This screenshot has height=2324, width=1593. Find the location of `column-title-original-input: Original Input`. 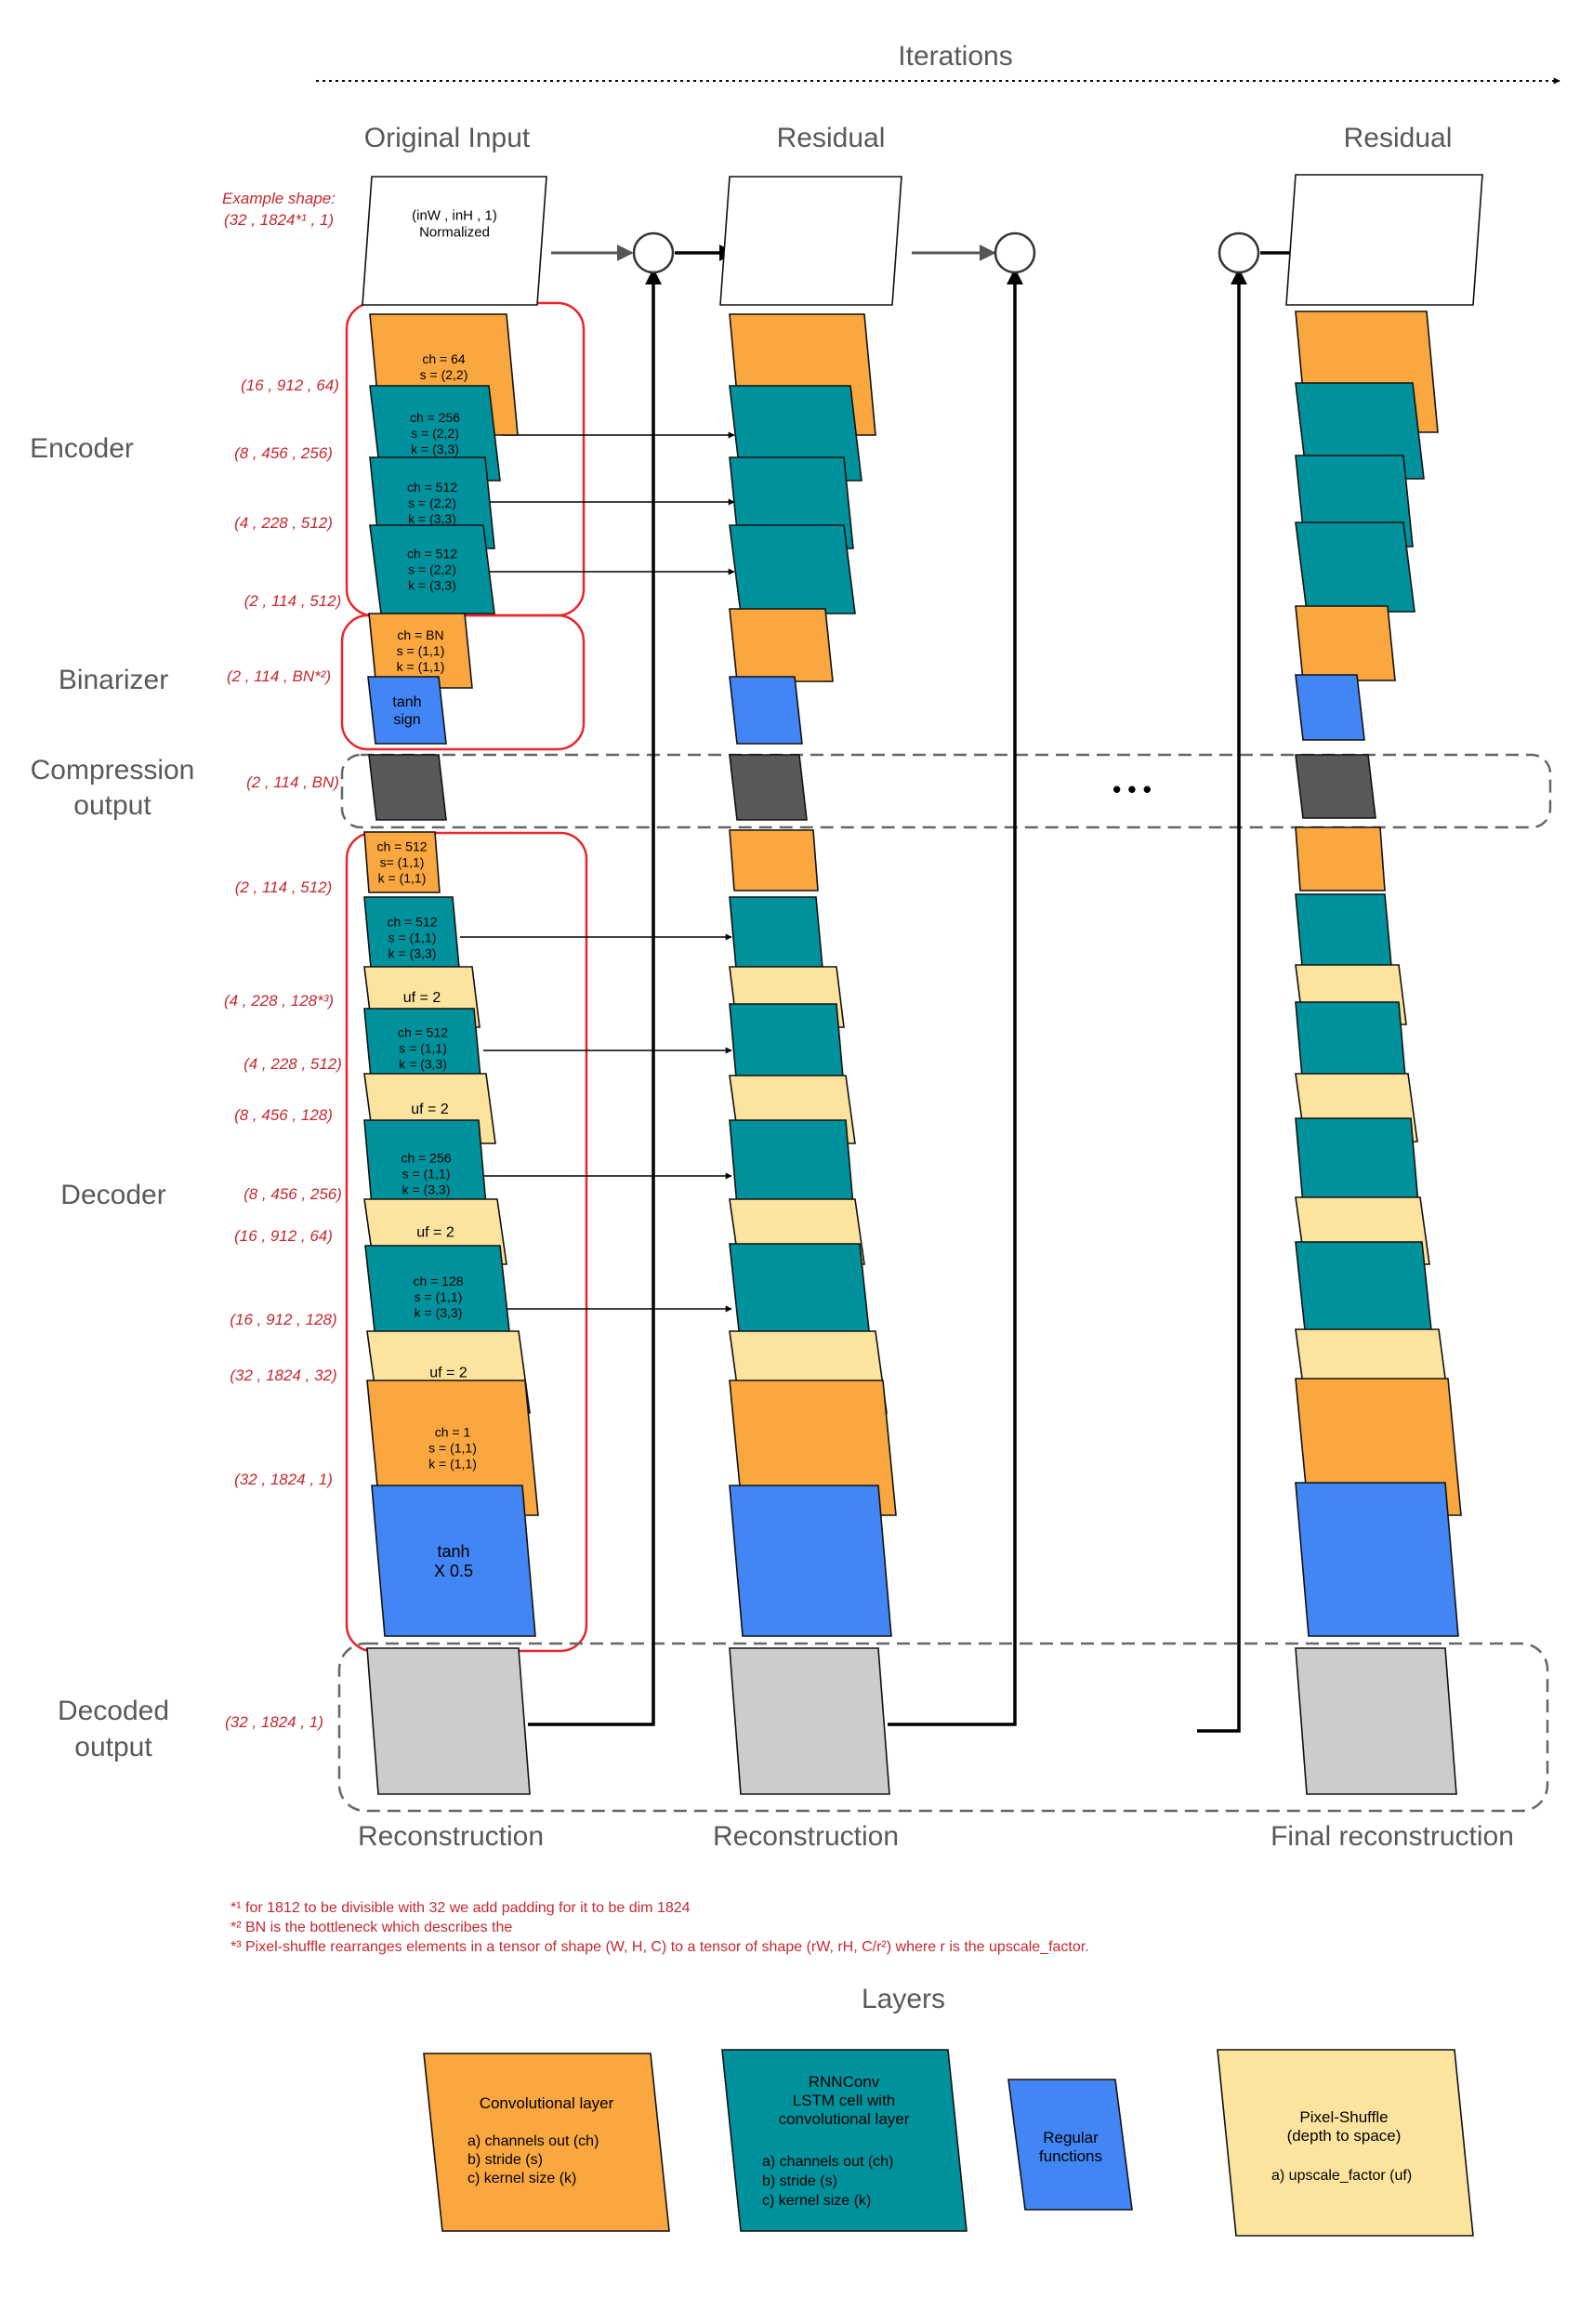

column-title-original-input: Original Input is located at coordinates (447, 138).